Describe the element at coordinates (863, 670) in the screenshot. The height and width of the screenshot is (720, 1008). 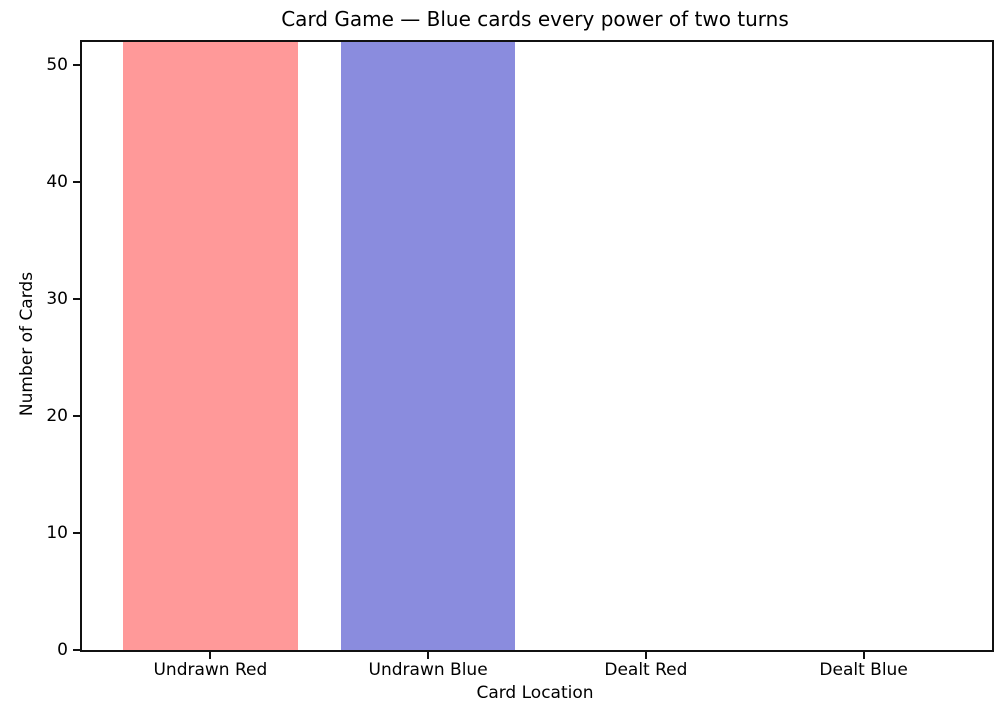
I see `x-tick-label: Dealt Blue` at that location.